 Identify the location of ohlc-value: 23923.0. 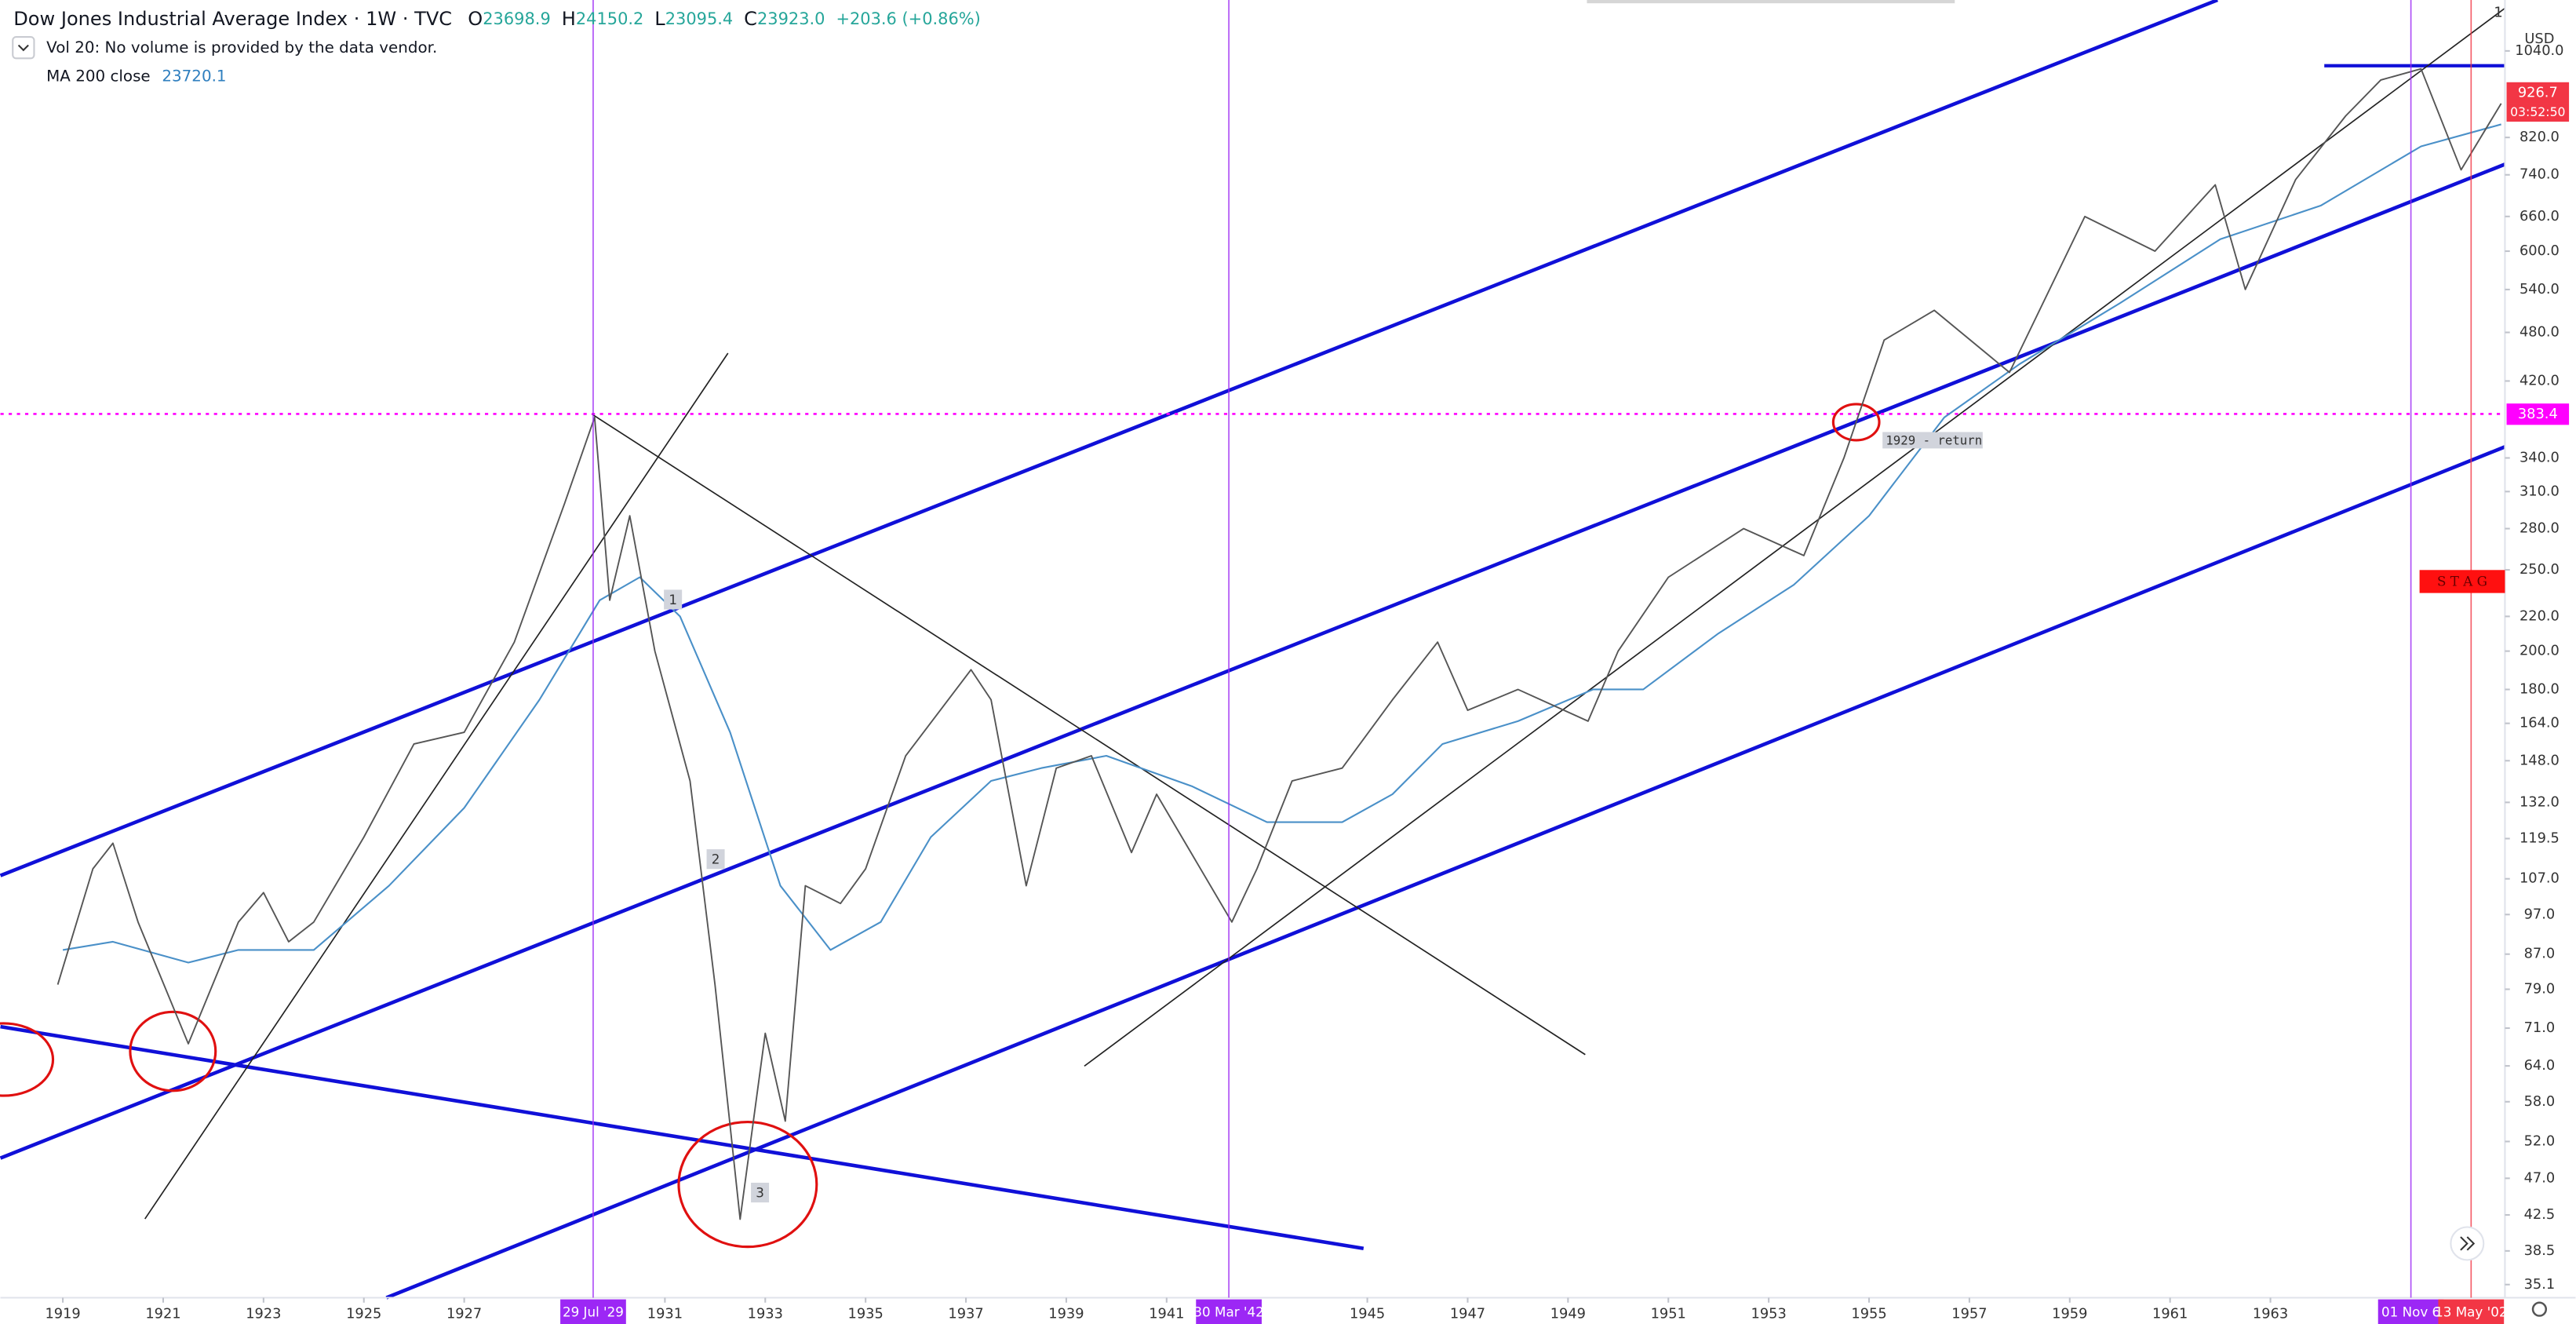
(791, 18).